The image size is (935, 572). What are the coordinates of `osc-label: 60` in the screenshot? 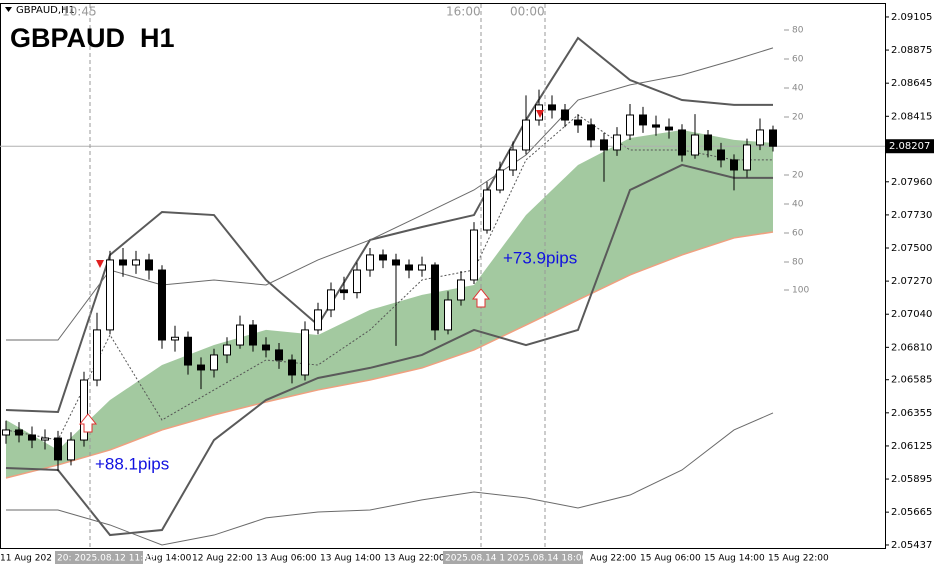 It's located at (798, 60).